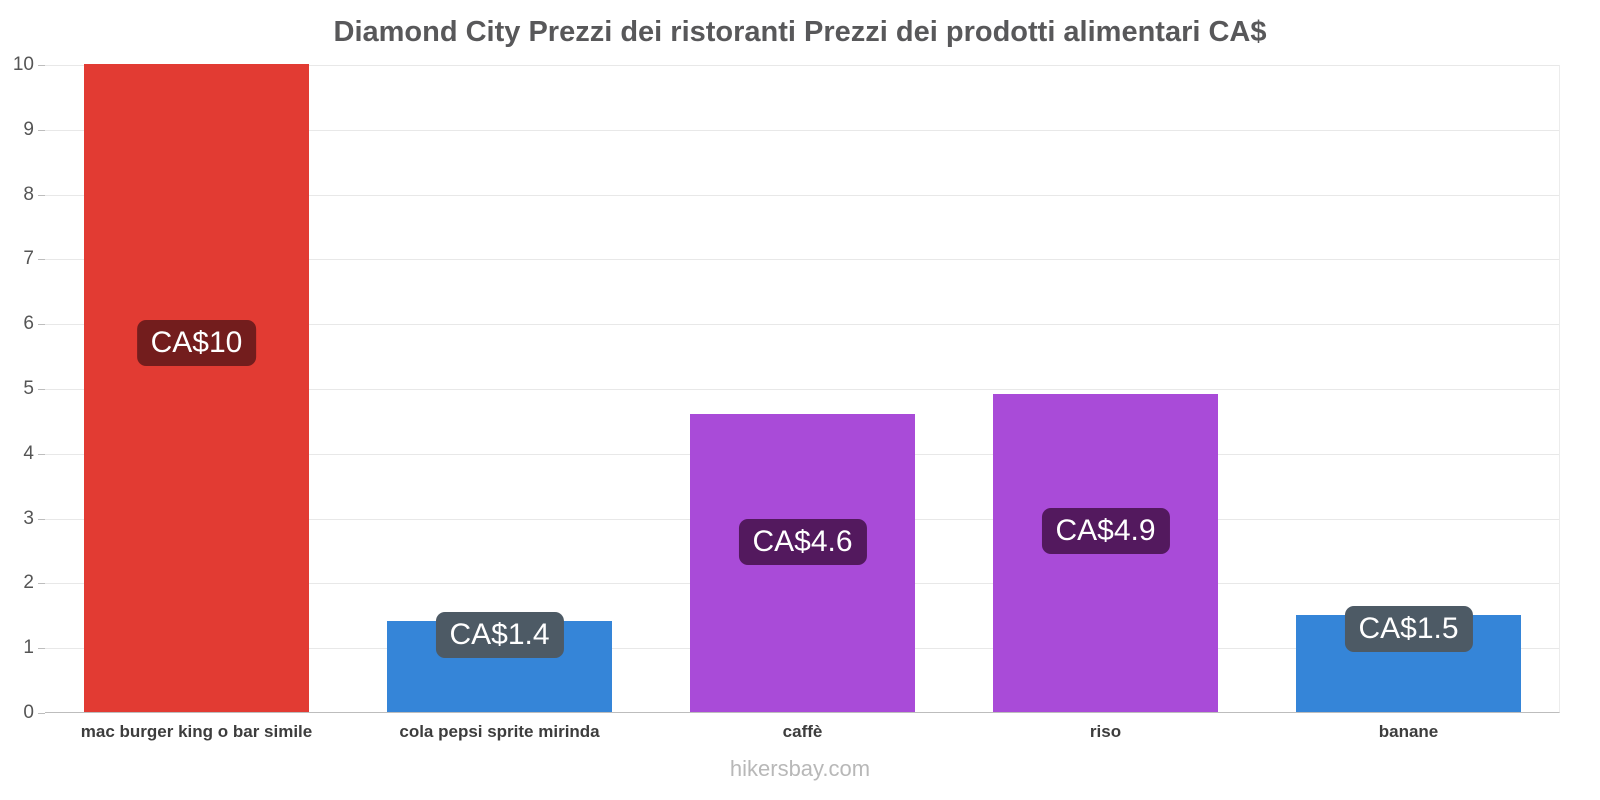  I want to click on y-axis: 0 1 2 3 4 5 6 7 8 9 10, so click(19, 388).